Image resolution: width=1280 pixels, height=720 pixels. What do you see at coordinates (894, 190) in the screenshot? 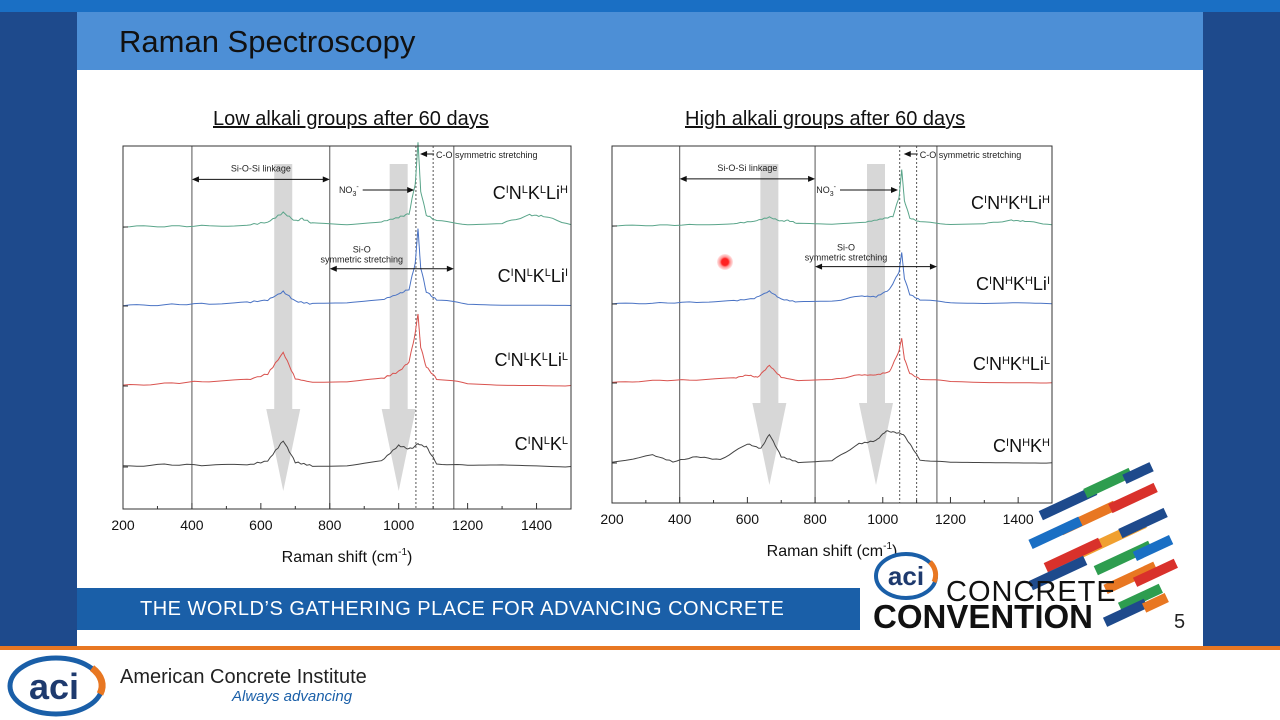
I see `no3-arrowhead` at bounding box center [894, 190].